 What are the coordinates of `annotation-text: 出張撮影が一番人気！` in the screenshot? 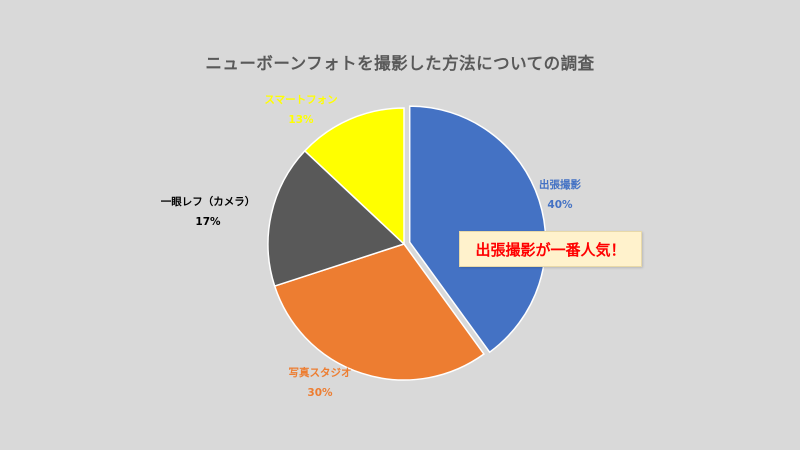 It's located at (550, 249).